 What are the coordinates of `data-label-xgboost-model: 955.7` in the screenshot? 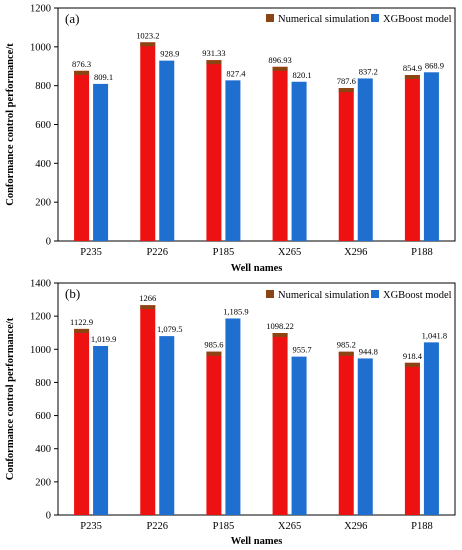 It's located at (302, 350).